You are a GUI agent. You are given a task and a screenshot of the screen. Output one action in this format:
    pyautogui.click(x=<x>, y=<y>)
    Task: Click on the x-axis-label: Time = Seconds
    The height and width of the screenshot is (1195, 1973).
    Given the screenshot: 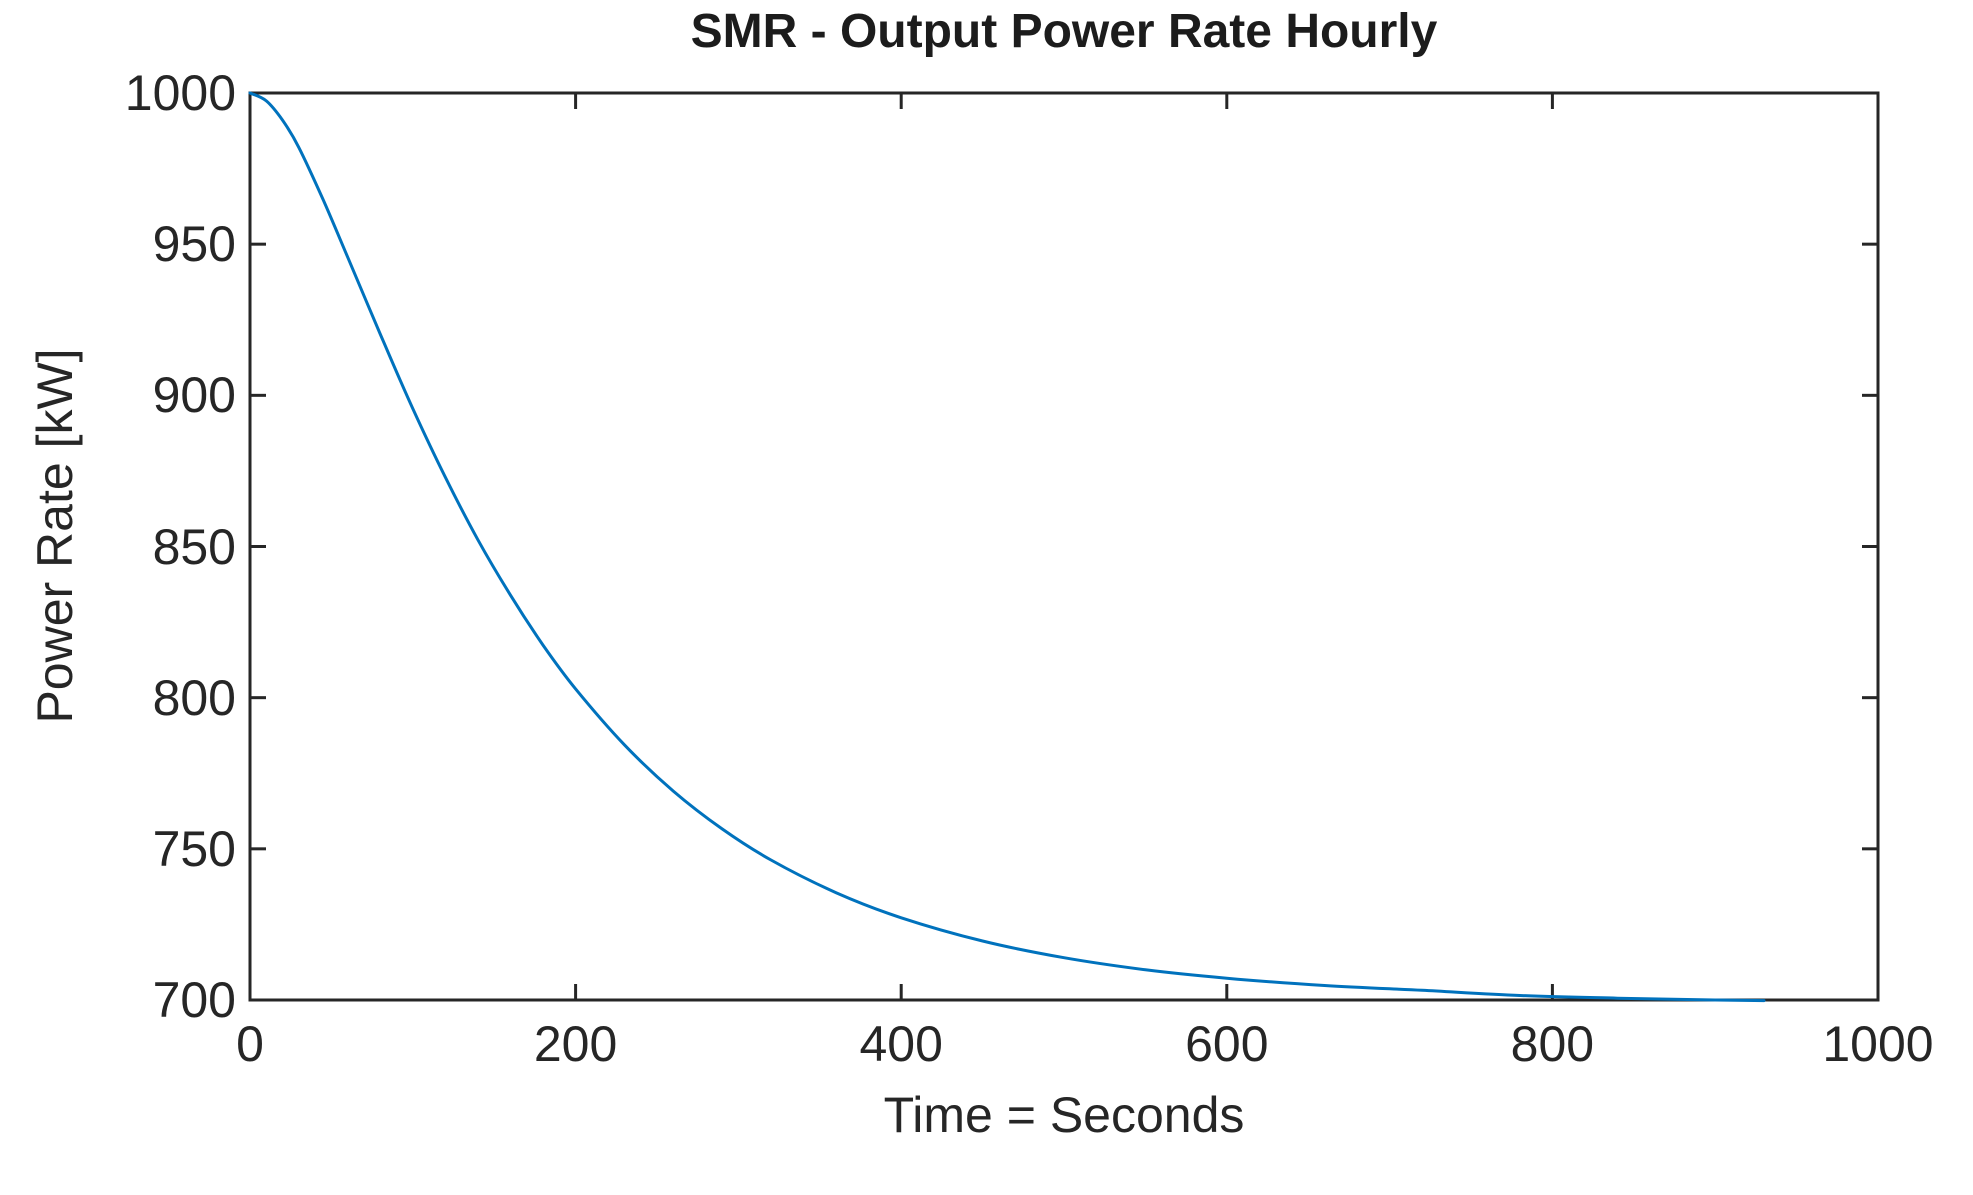 What is the action you would take?
    pyautogui.click(x=1064, y=1115)
    